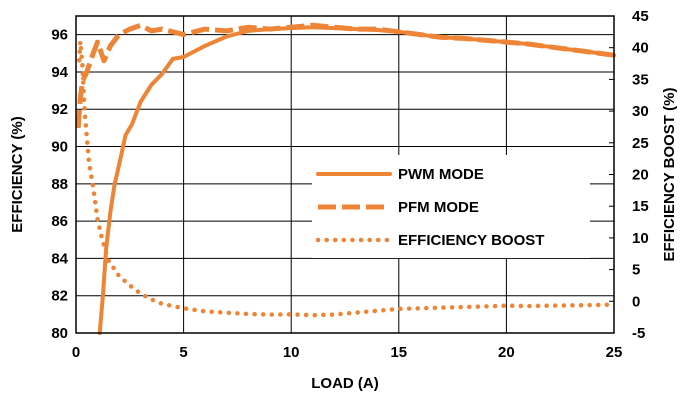 Image resolution: width=693 pixels, height=396 pixels. What do you see at coordinates (59, 221) in the screenshot?
I see `y-tick-label: 86` at bounding box center [59, 221].